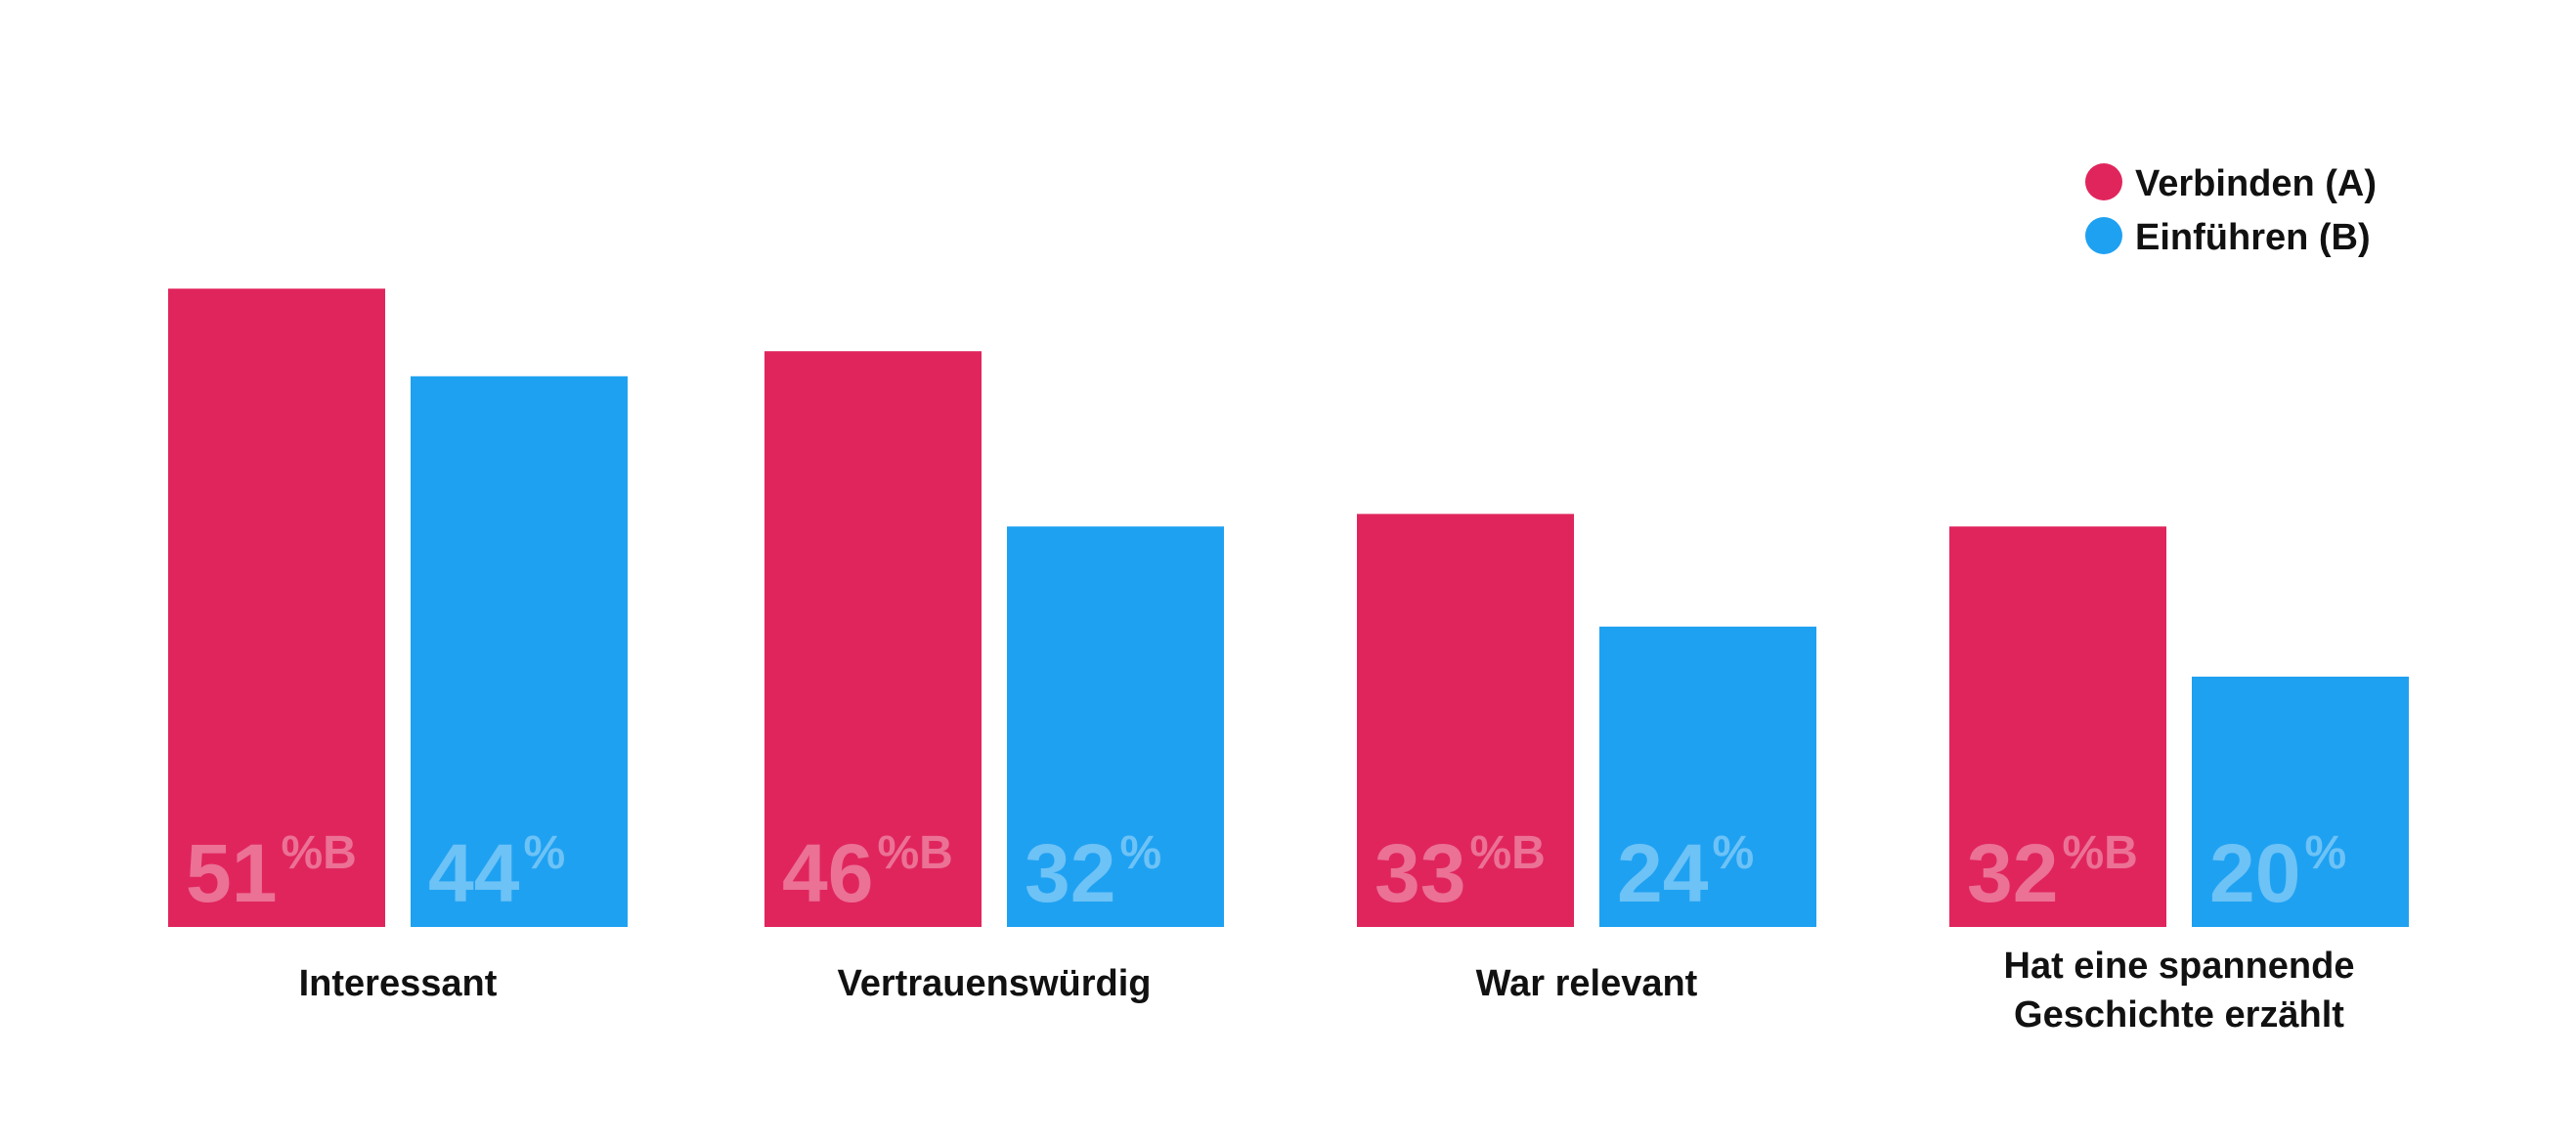 The width and height of the screenshot is (2576, 1146). What do you see at coordinates (1587, 983) in the screenshot?
I see `category-label-2: War relevant` at bounding box center [1587, 983].